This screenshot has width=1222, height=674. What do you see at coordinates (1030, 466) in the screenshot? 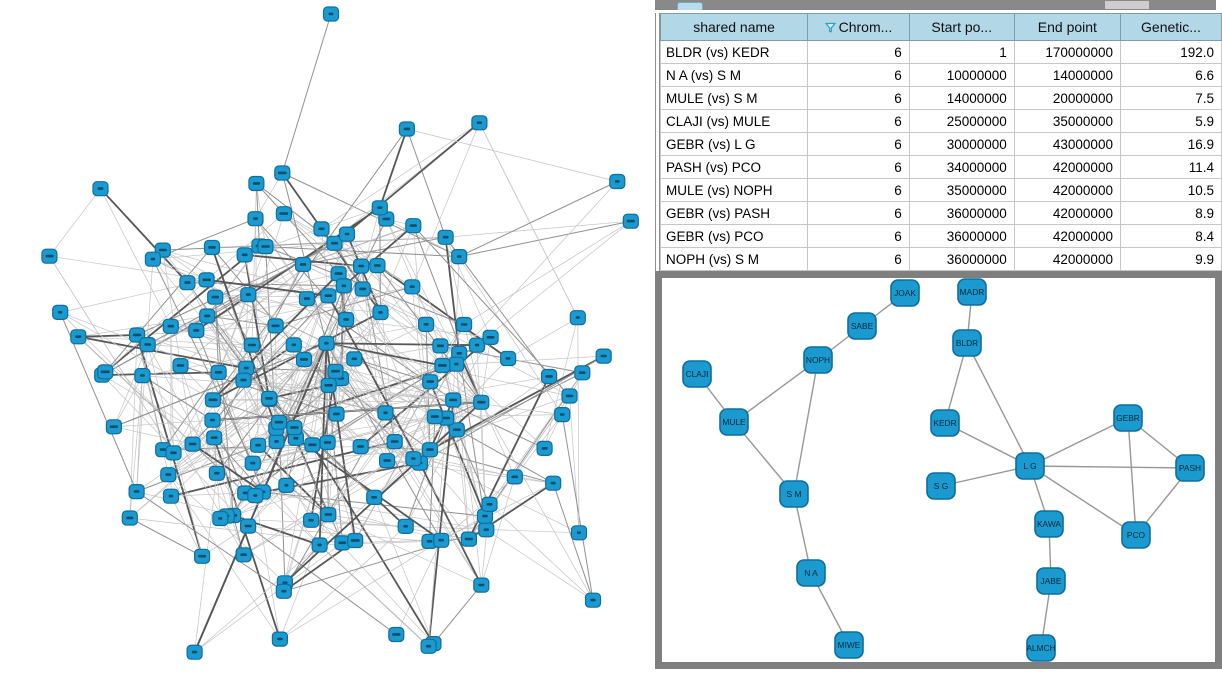
I see `subnetwork-node-LG: L G` at bounding box center [1030, 466].